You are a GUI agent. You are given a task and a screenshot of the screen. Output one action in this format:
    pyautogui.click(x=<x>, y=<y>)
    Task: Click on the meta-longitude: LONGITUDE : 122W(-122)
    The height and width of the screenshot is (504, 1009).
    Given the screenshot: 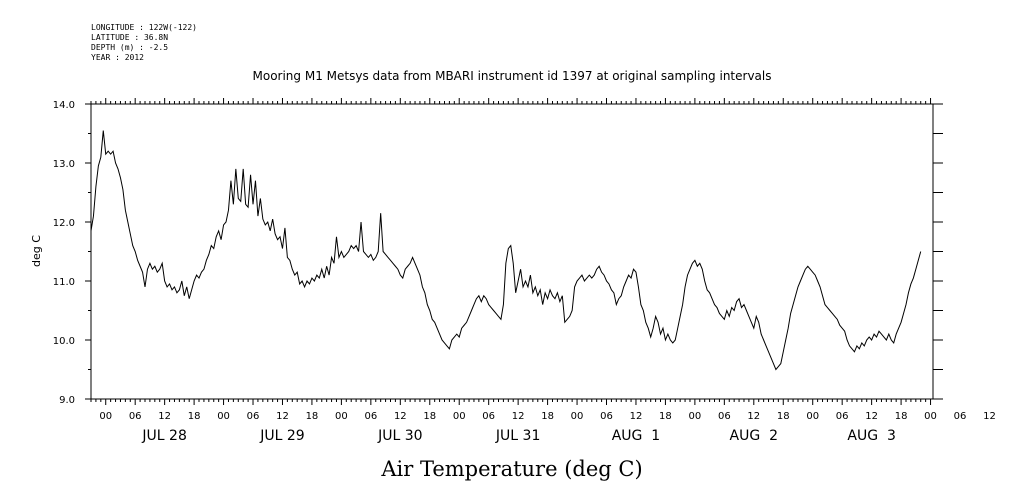 What is the action you would take?
    pyautogui.click(x=144, y=27)
    